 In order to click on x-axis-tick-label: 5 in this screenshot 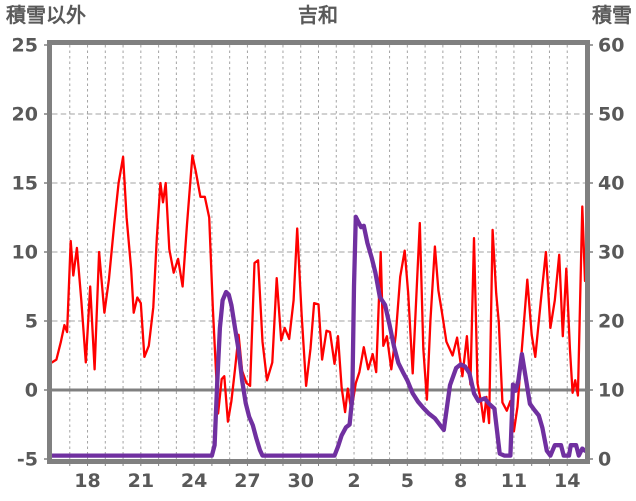, I will do `click(407, 481)`.